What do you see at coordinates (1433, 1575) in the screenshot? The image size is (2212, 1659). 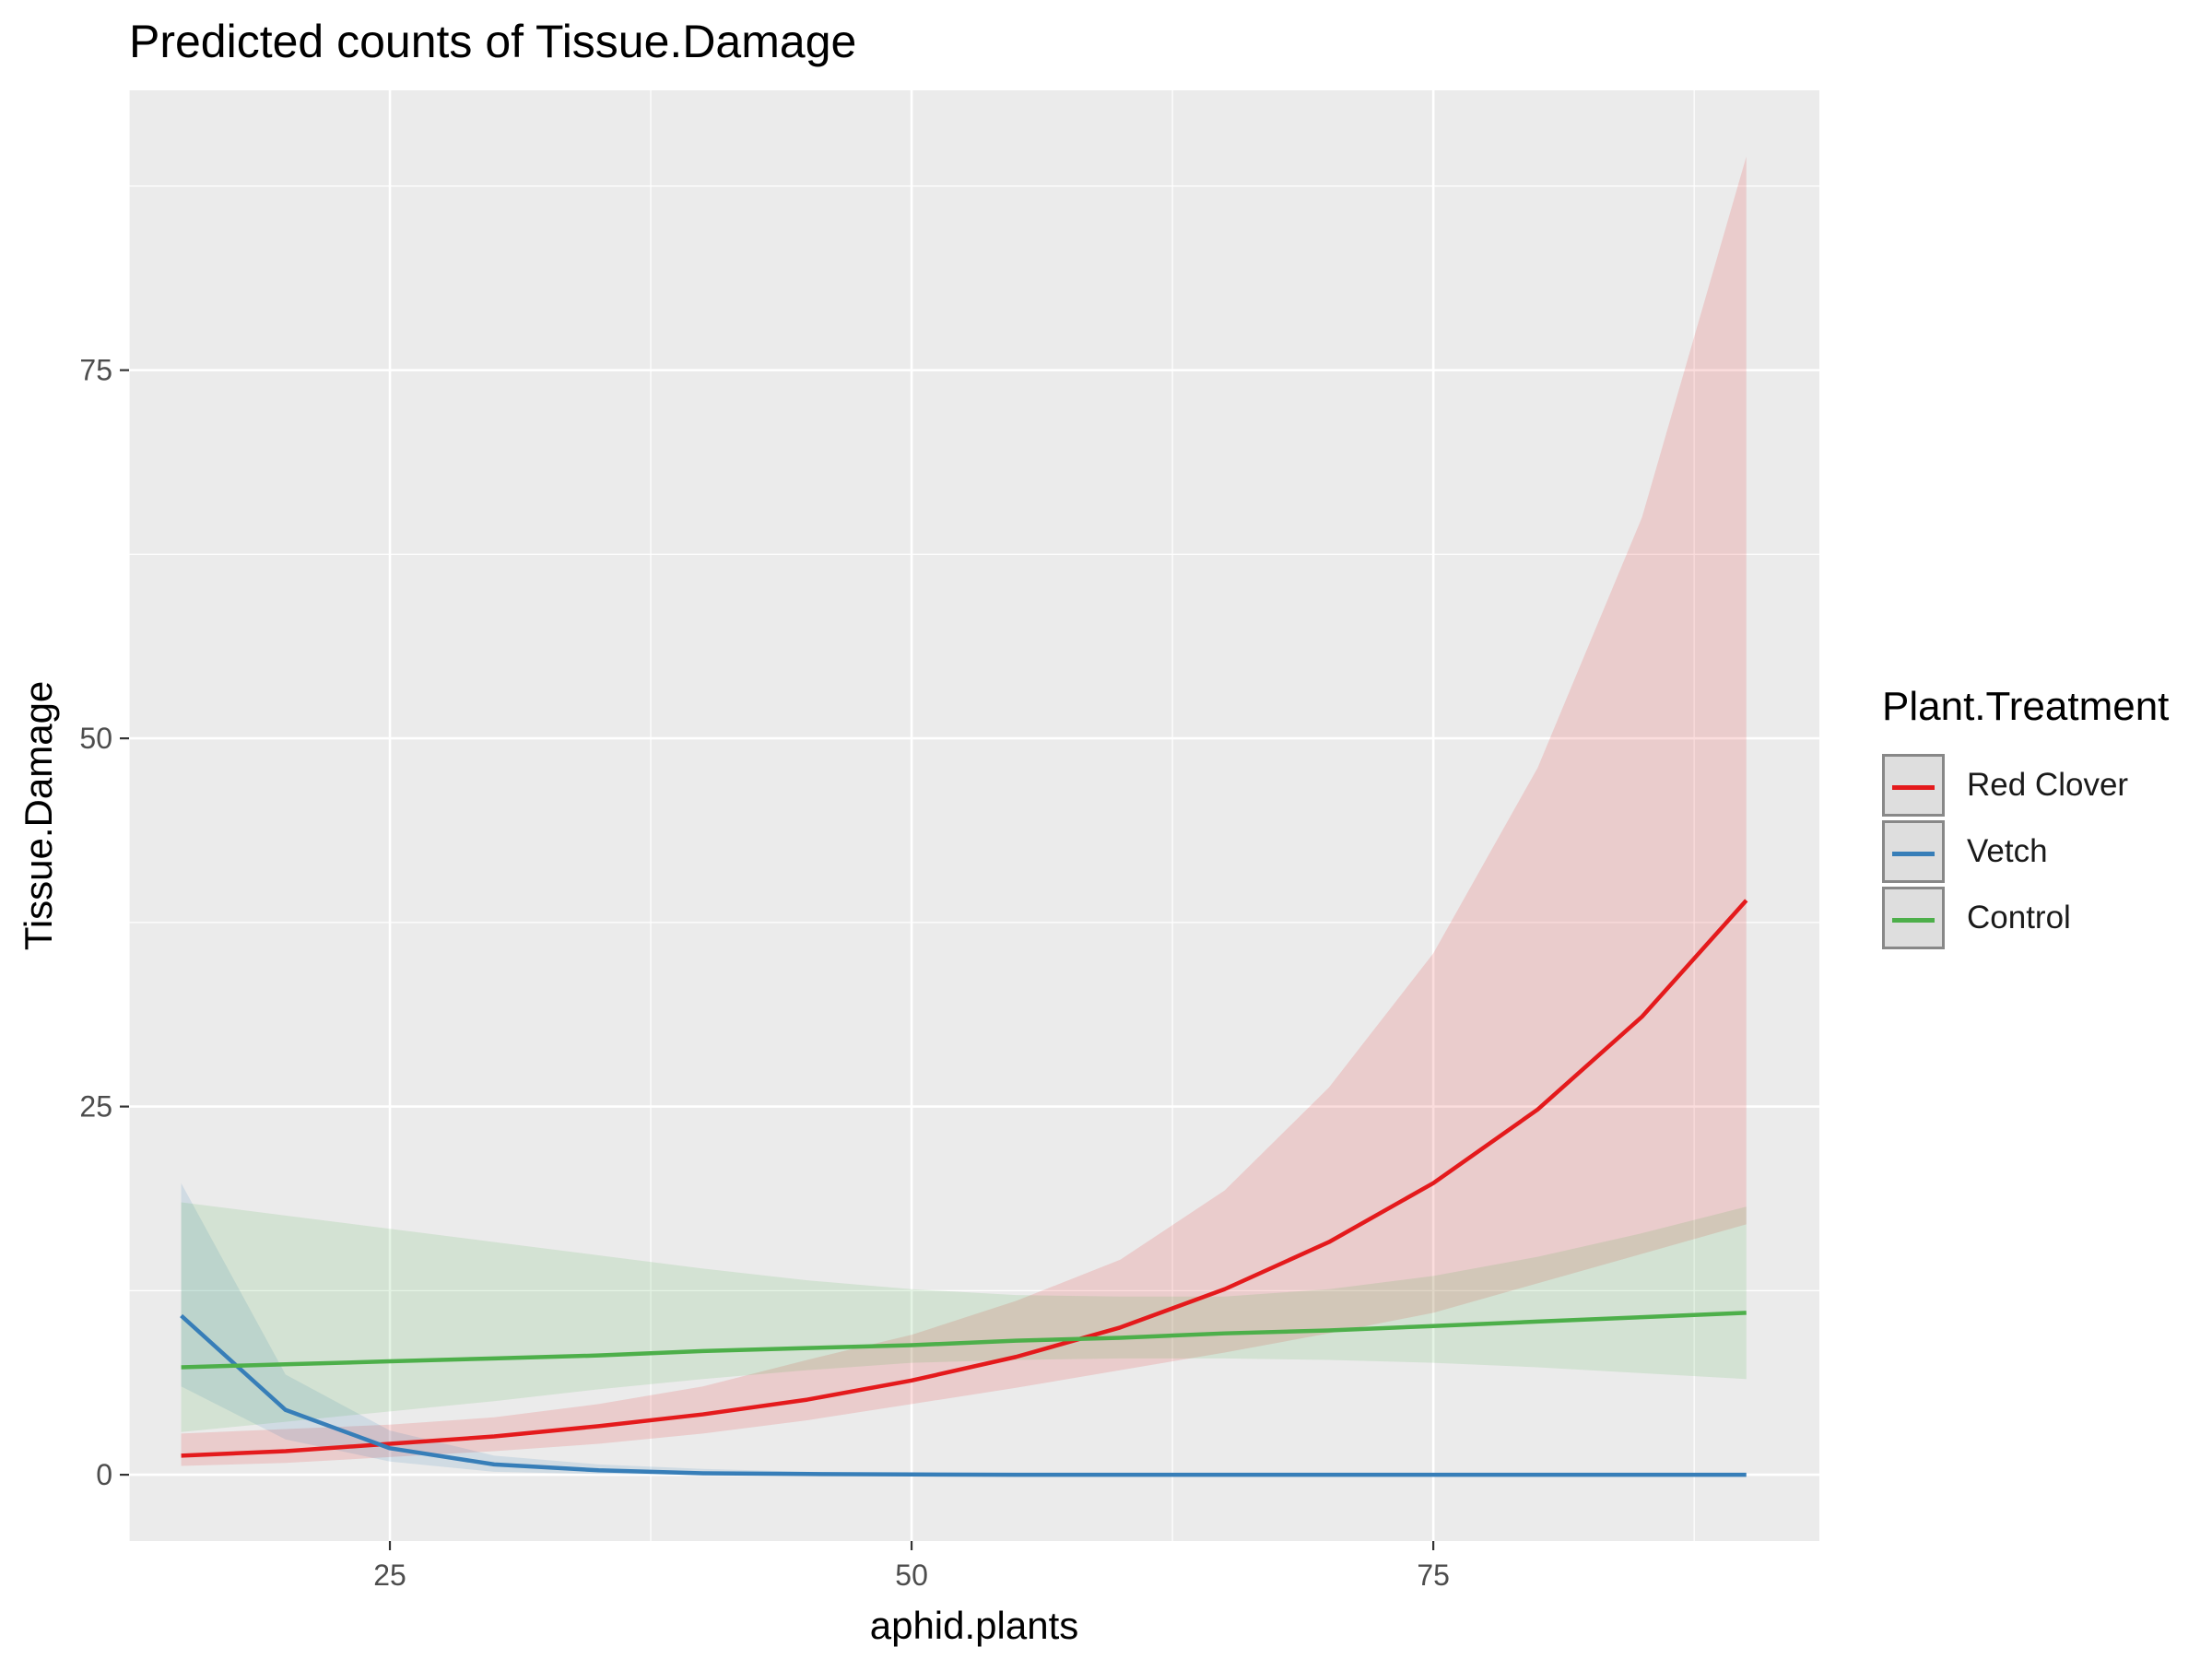 I see `x-tick-label: 75` at bounding box center [1433, 1575].